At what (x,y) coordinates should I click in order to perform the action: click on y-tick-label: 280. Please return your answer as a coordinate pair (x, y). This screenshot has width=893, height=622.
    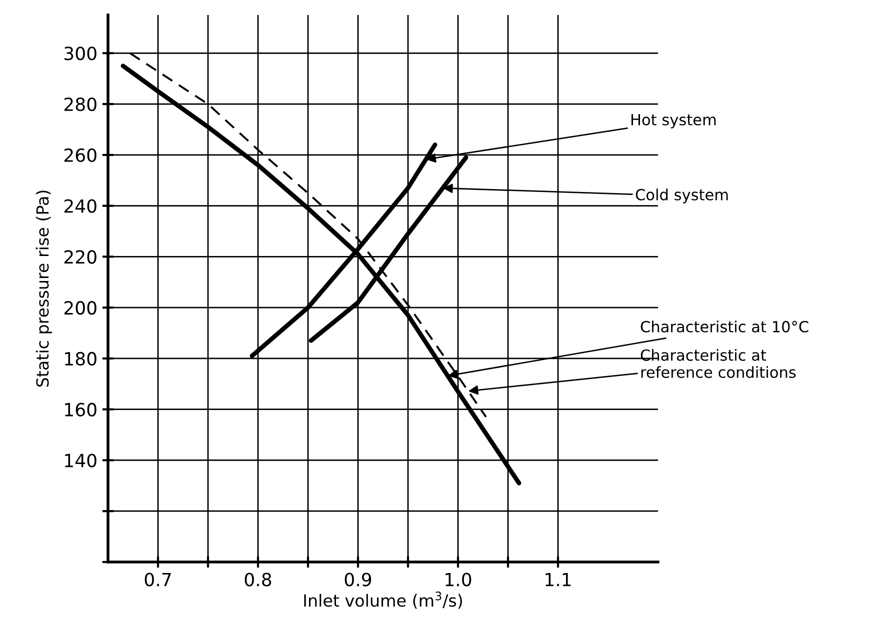
    Looking at the image, I should click on (80, 105).